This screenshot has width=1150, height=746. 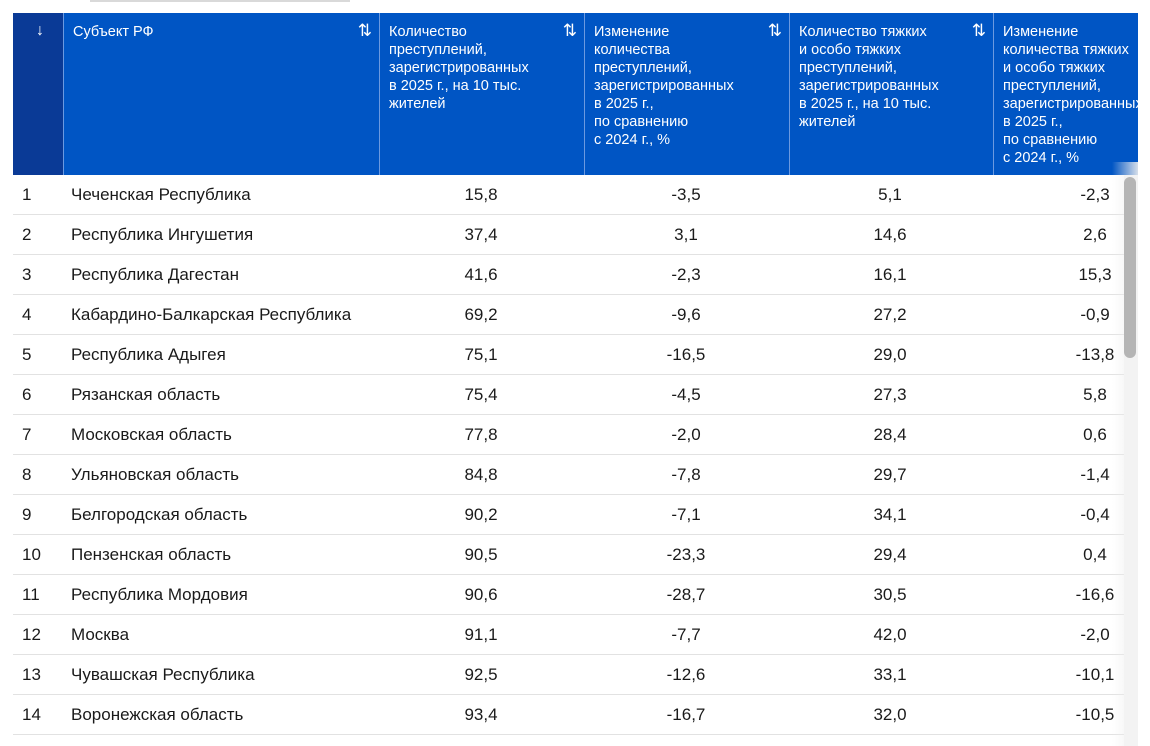 I want to click on table-row: 6 Рязанская область 75,4 -4,5 27,3 5,8, so click(x=575, y=395).